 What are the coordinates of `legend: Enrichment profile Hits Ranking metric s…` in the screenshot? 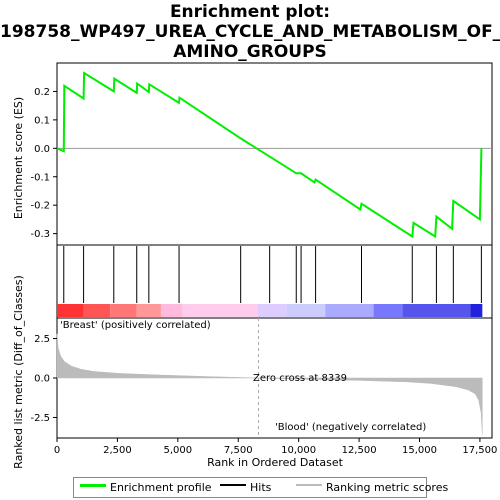 It's located at (260, 487).